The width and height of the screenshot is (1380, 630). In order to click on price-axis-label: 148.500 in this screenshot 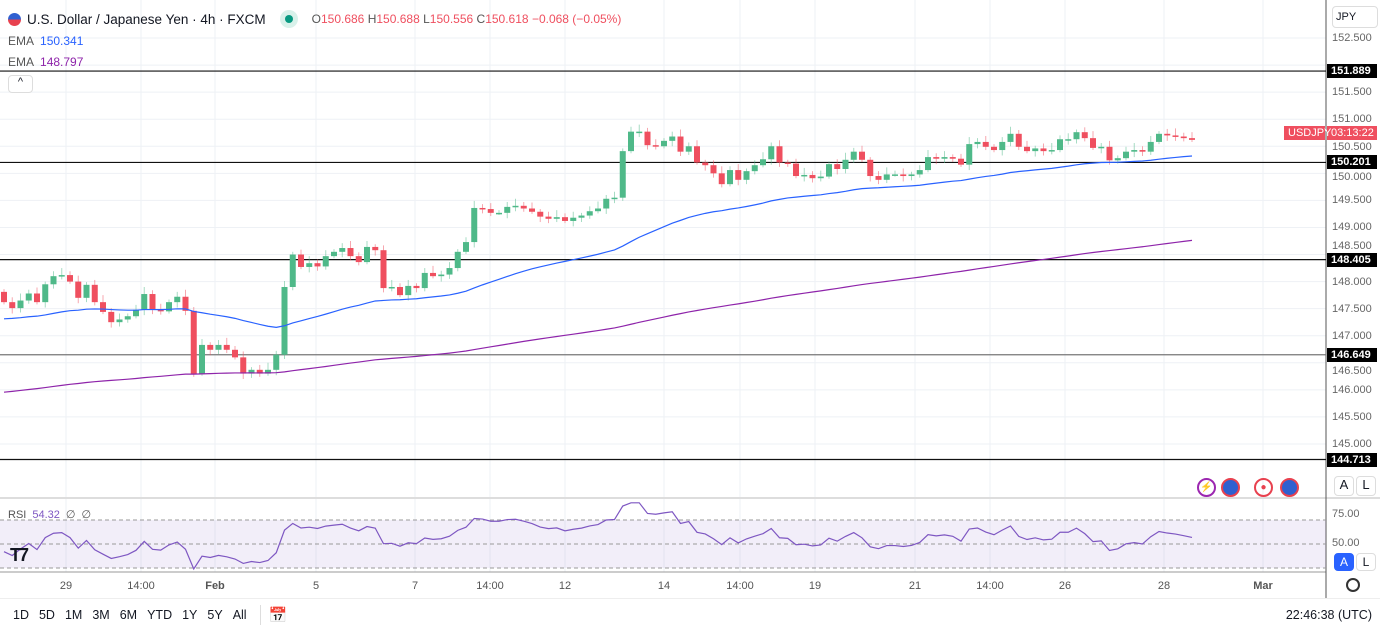, I will do `click(1352, 245)`.